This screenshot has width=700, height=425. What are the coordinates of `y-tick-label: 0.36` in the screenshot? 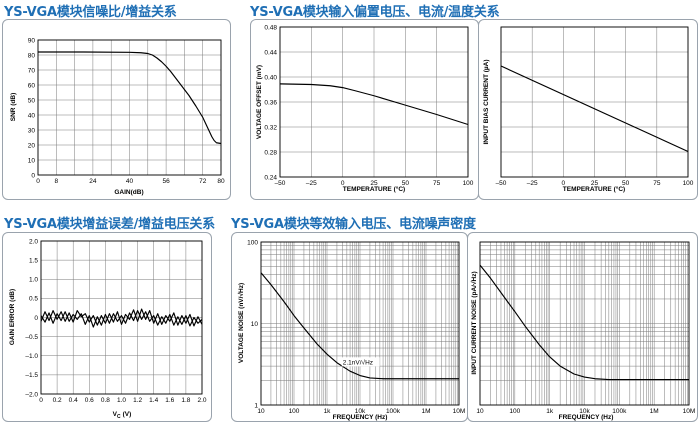 It's located at (270, 102).